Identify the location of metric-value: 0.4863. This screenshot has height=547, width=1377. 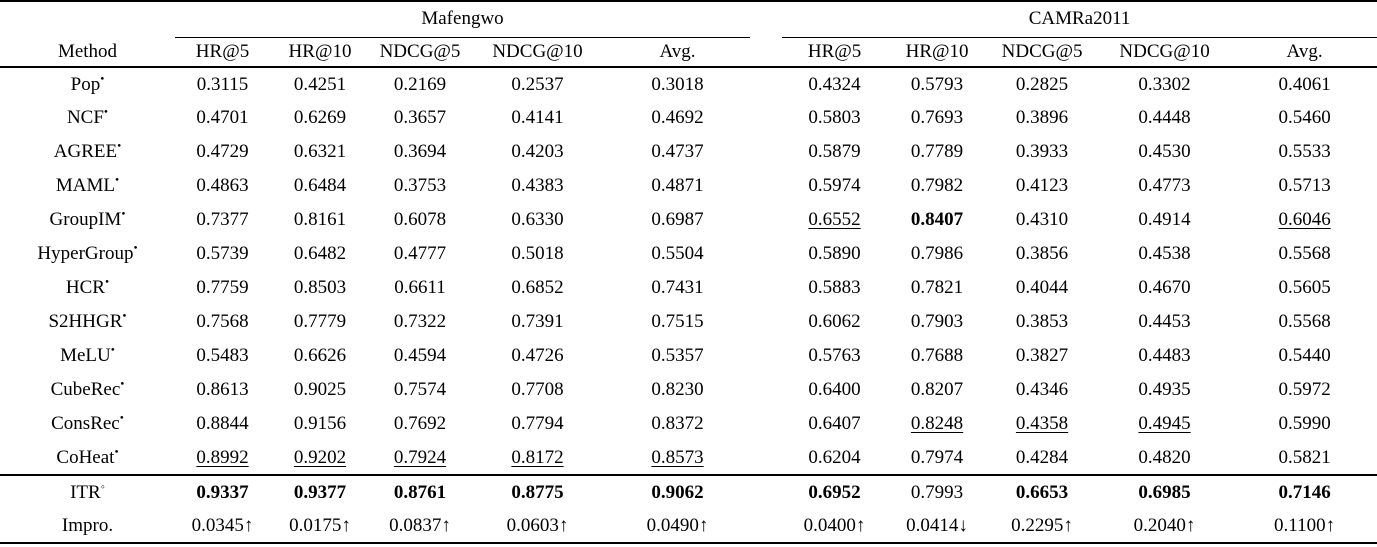
(222, 185).